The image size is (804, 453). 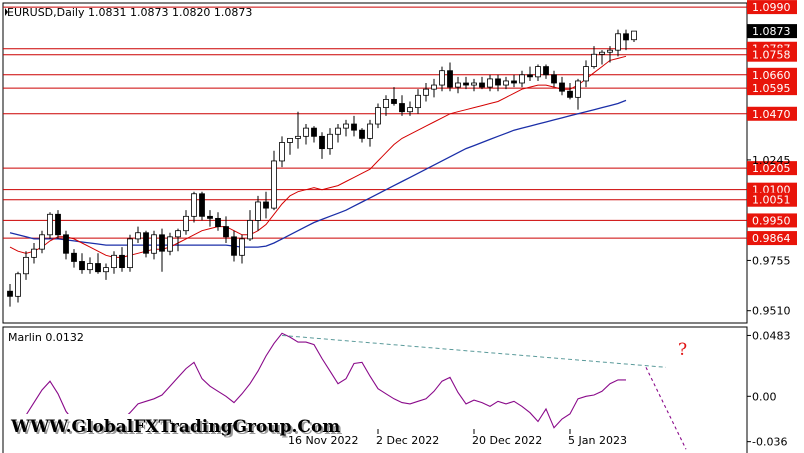 What do you see at coordinates (175, 427) in the screenshot?
I see `watermark: WWW.GlobalFXTradingGroup.Com` at bounding box center [175, 427].